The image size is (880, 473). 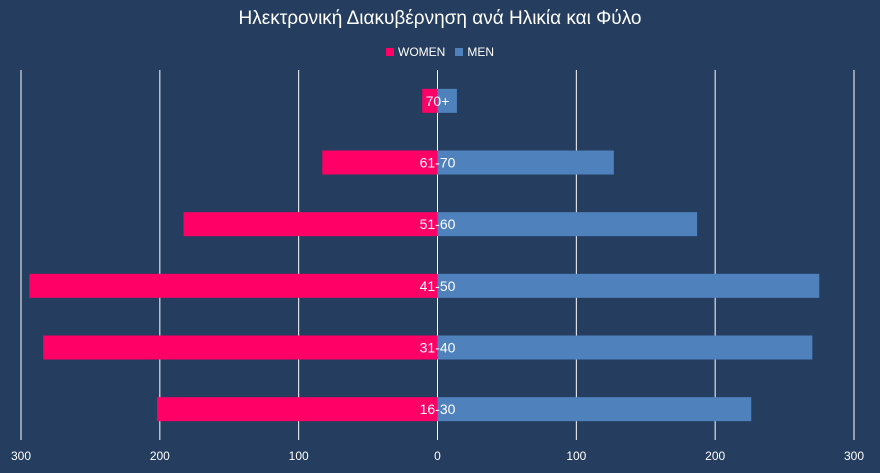 What do you see at coordinates (438, 224) in the screenshot?
I see `category-label-51-60: 51-60` at bounding box center [438, 224].